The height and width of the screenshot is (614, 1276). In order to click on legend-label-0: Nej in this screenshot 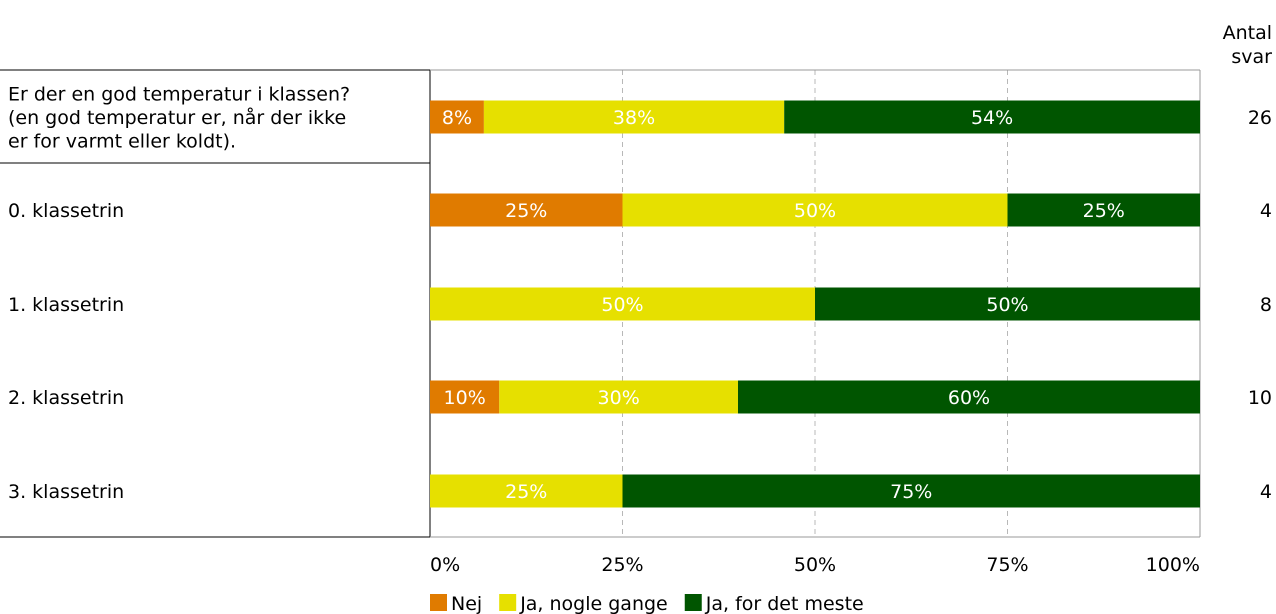, I will do `click(466, 603)`.